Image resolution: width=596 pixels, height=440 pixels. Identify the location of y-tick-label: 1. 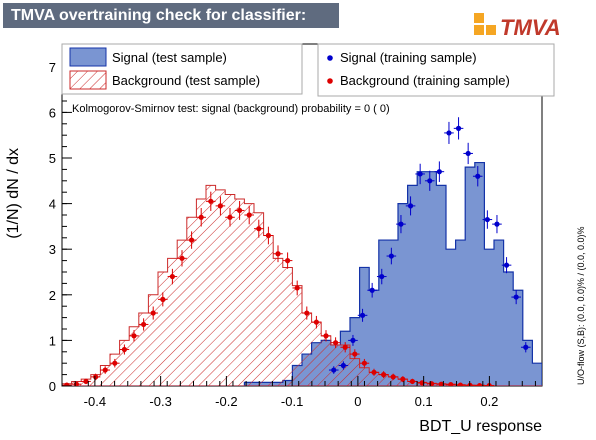
(52, 340).